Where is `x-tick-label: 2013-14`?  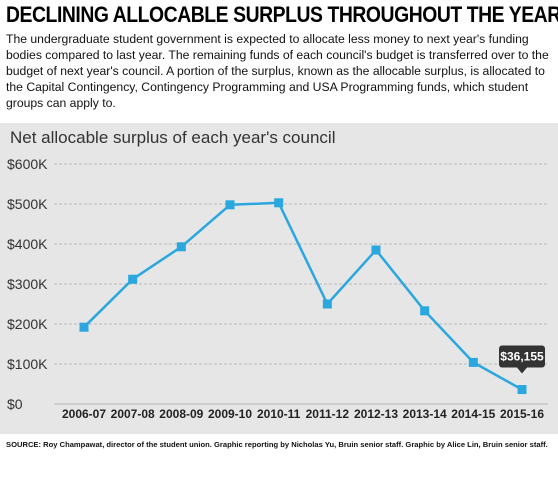 x-tick-label: 2013-14 is located at coordinates (425, 414).